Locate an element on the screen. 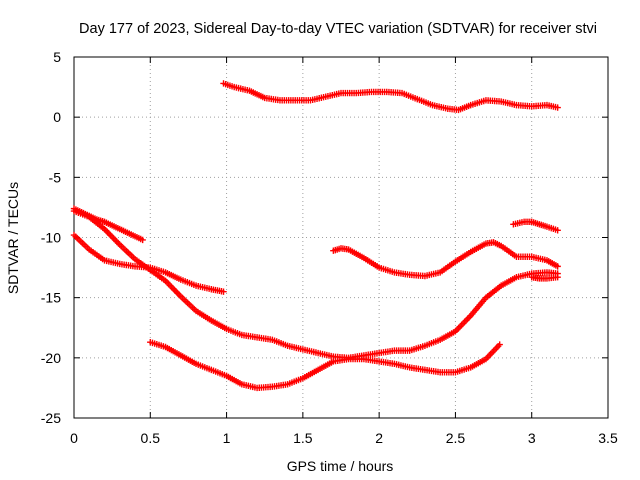 This screenshot has height=480, width=640. series-arc-top is located at coordinates (390, 97).